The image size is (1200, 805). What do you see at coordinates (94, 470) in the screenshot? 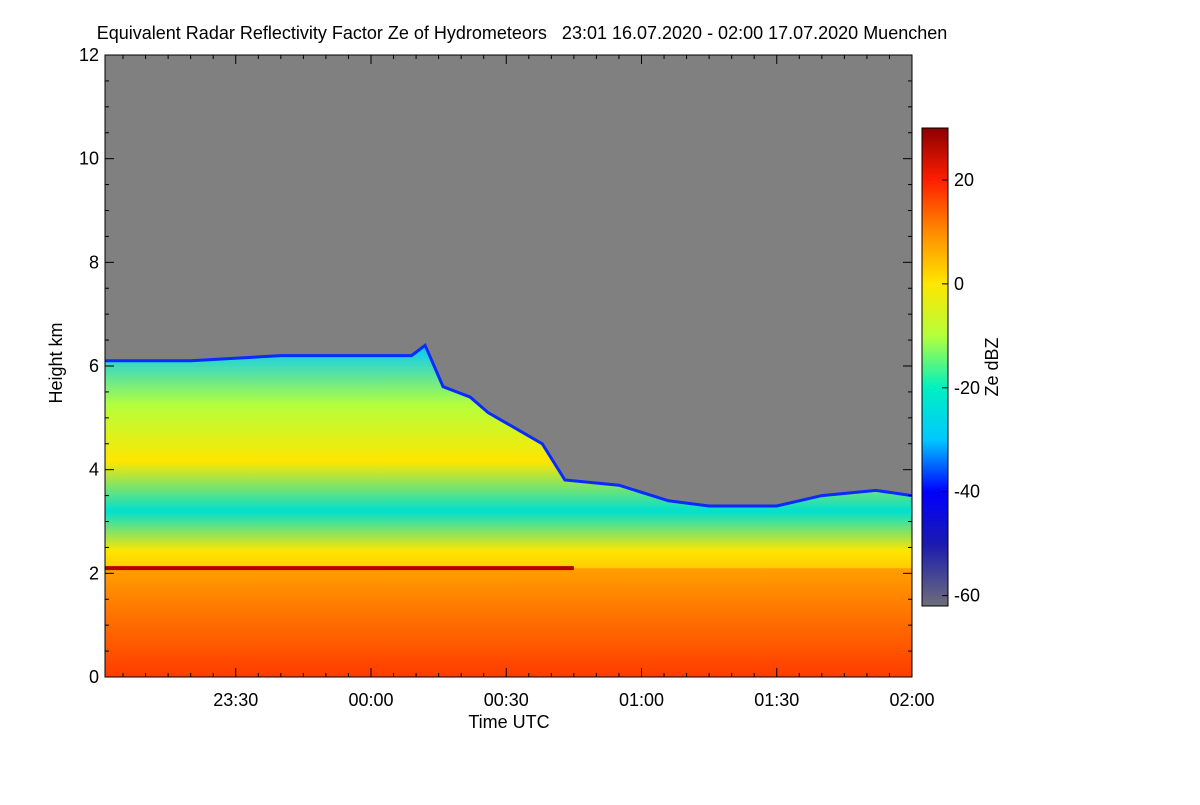
I see `y-tick-label: 4` at bounding box center [94, 470].